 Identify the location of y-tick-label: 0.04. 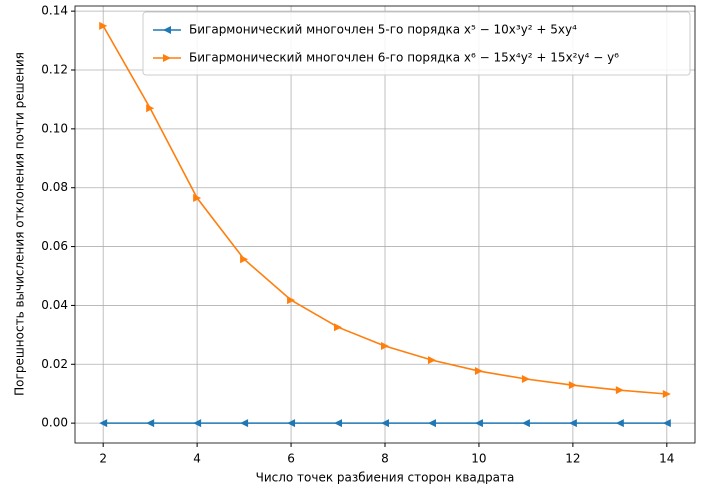
(54, 305).